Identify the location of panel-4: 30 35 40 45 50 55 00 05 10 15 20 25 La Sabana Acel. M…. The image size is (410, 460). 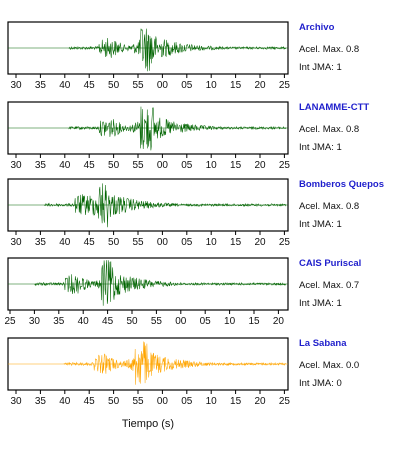
(183, 372).